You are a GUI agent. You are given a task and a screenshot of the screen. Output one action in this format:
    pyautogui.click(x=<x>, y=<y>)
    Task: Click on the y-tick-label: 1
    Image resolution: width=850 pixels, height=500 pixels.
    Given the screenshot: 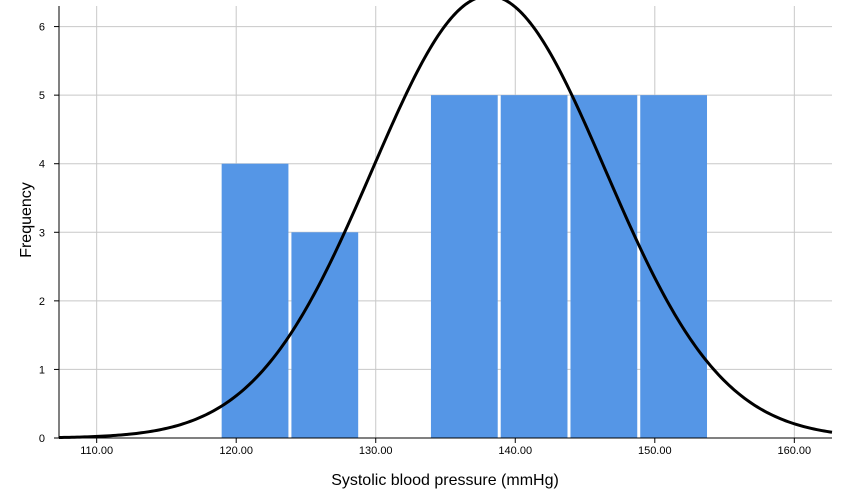 What is the action you would take?
    pyautogui.click(x=42, y=370)
    